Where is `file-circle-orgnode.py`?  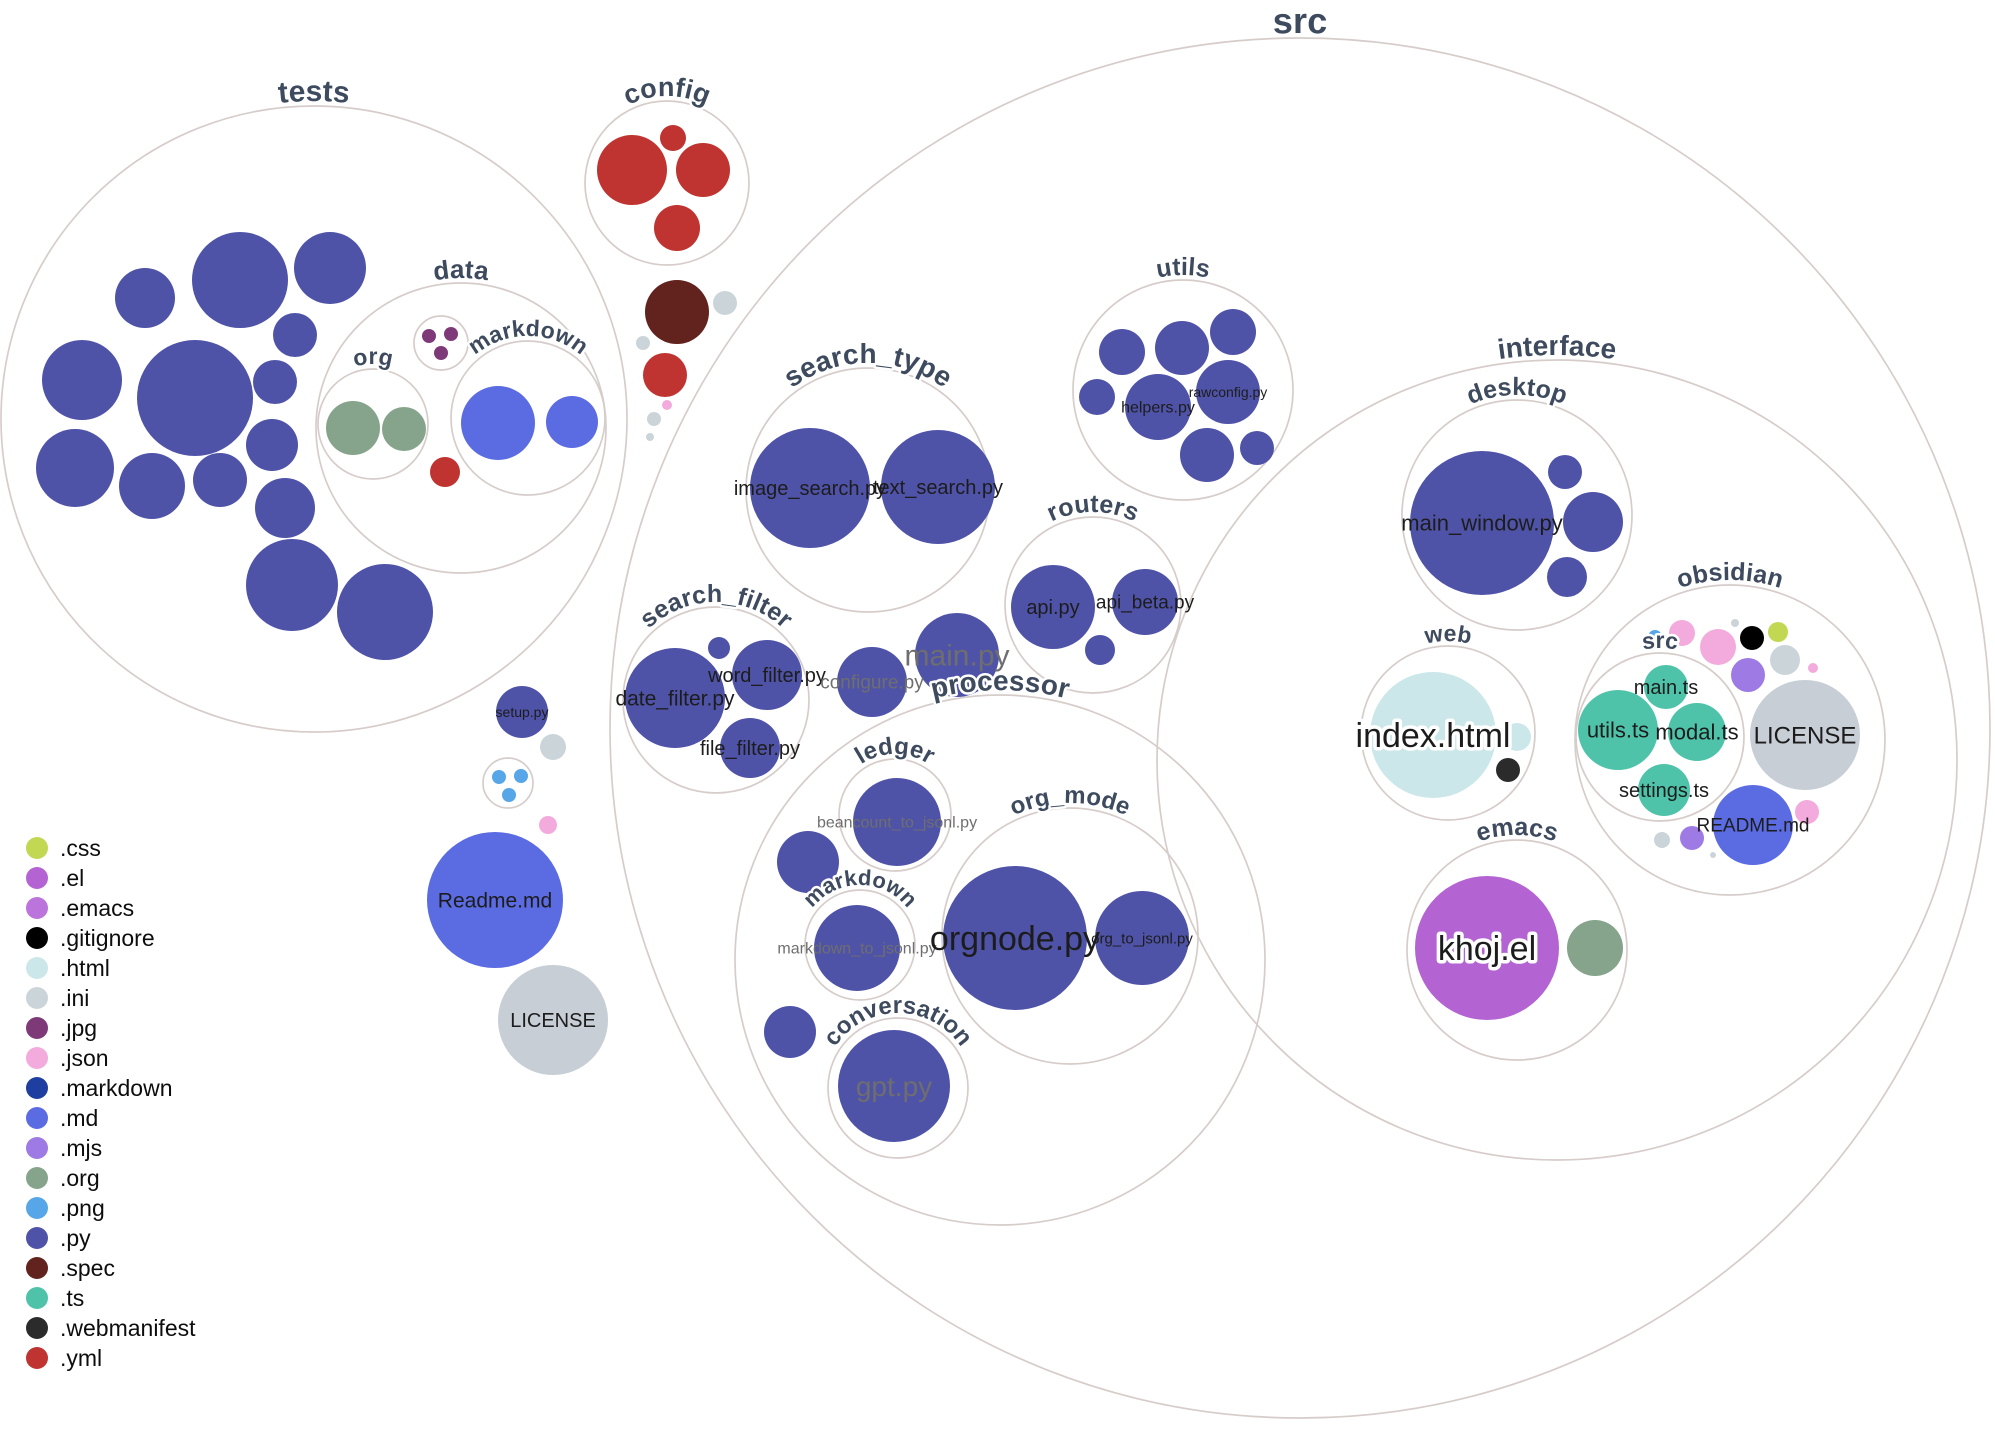 file-circle-orgnode.py is located at coordinates (1015, 938).